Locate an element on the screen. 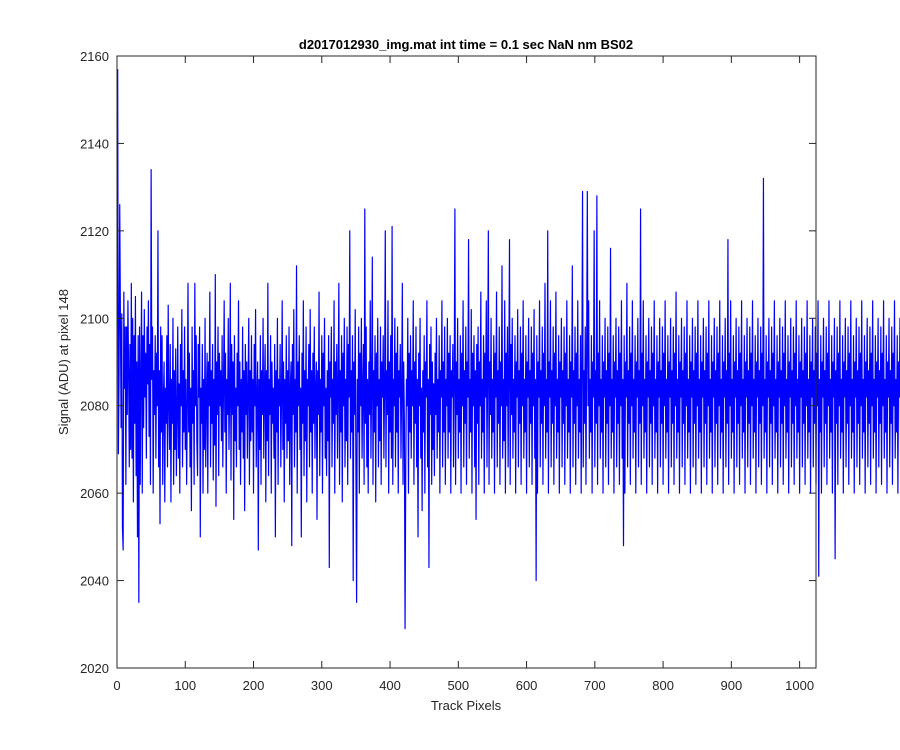 This screenshot has width=900, height=750. x-tick-label: 900 is located at coordinates (732, 685).